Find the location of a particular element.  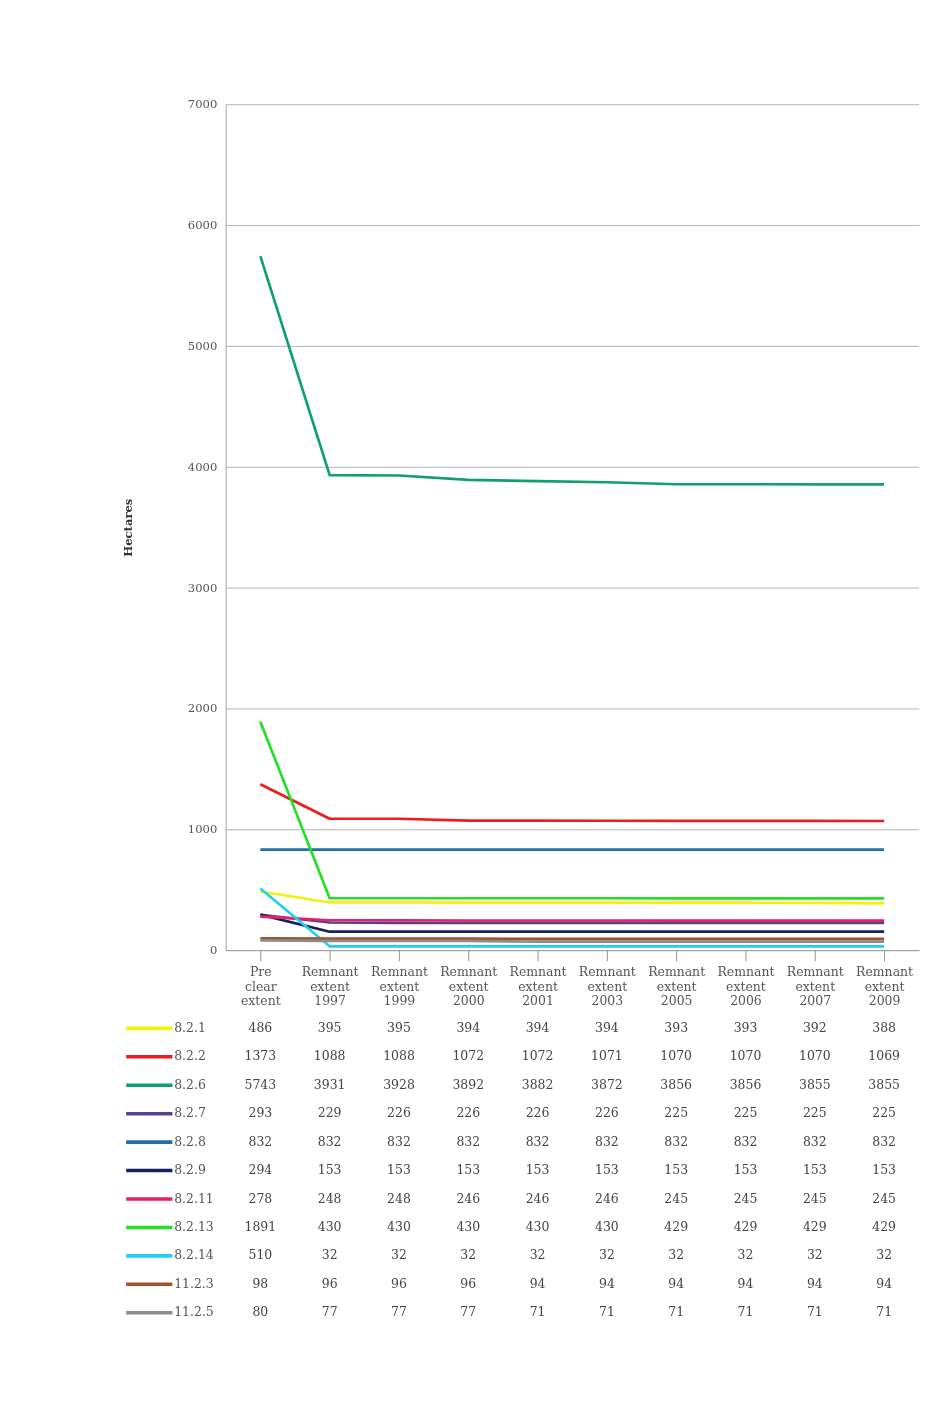

line-series is located at coordinates (572, 370).